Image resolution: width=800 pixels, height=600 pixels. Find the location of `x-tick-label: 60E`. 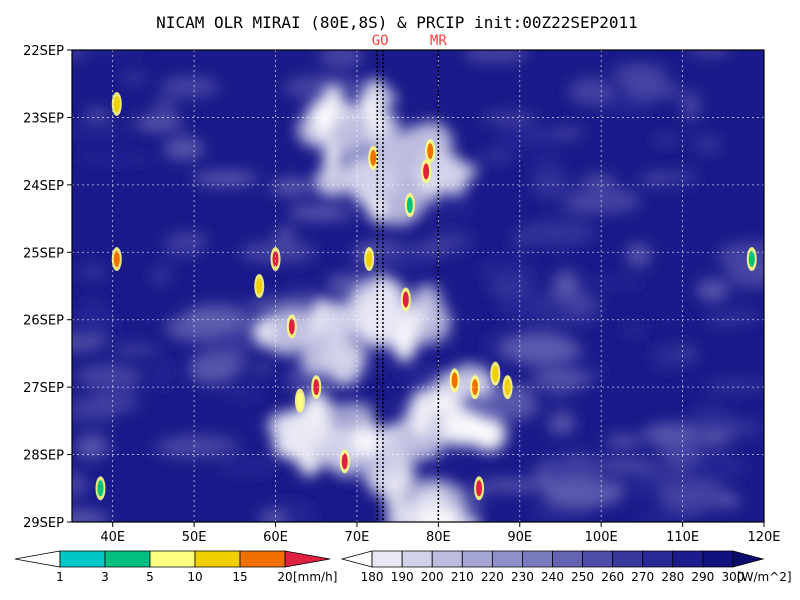

x-tick-label: 60E is located at coordinates (275, 537).